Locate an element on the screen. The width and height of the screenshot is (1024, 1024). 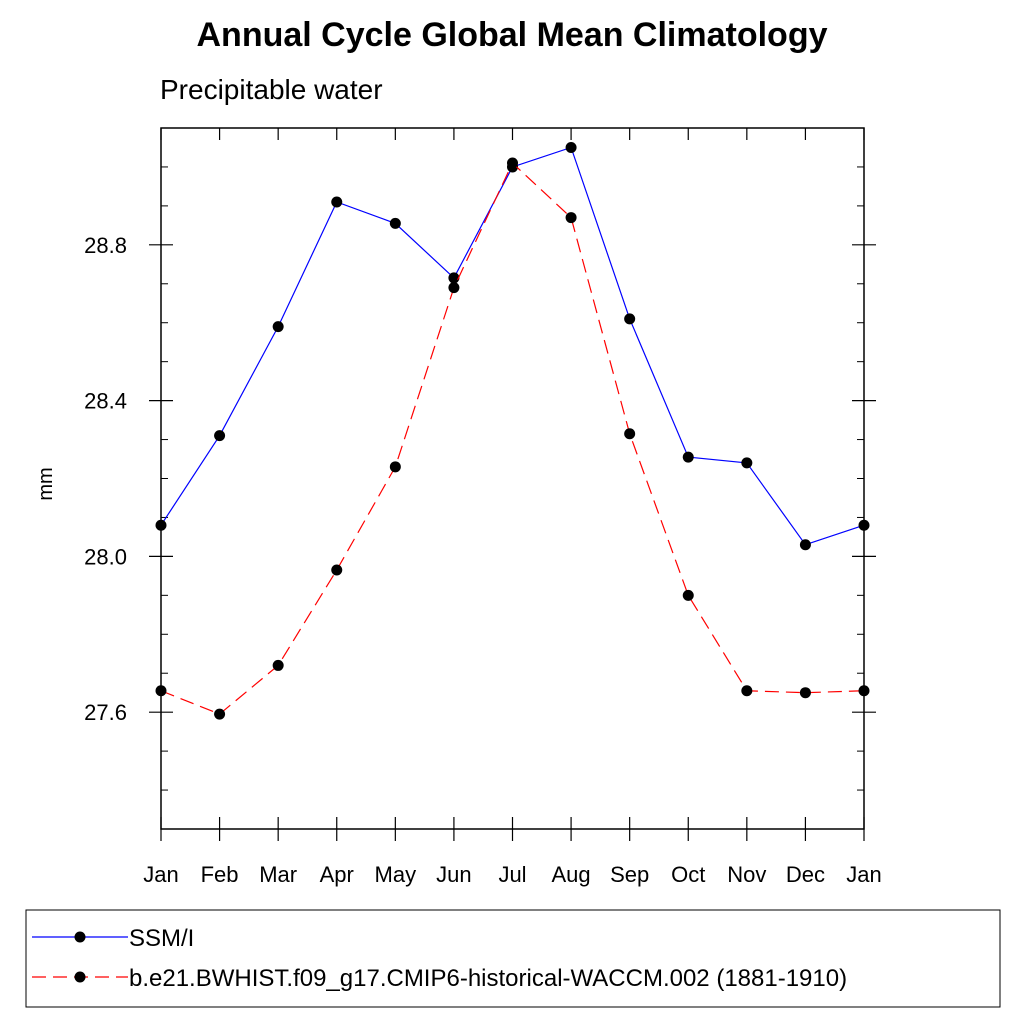
x-tick-label: Dec is located at coordinates (805, 874).